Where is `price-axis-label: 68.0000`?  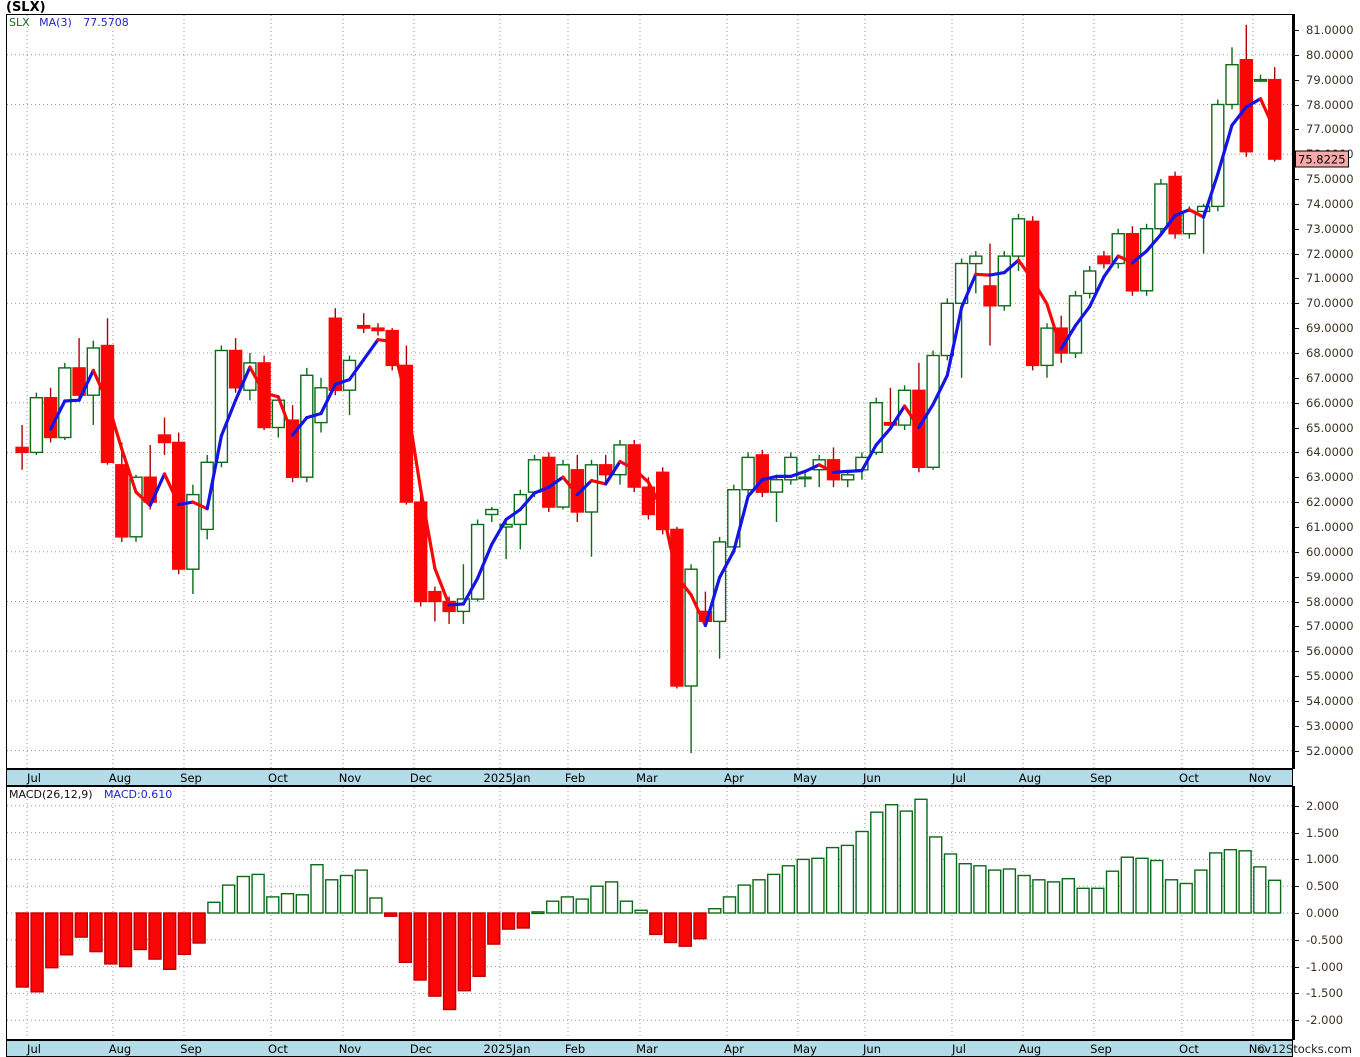
price-axis-label: 68.0000 is located at coordinates (1330, 353).